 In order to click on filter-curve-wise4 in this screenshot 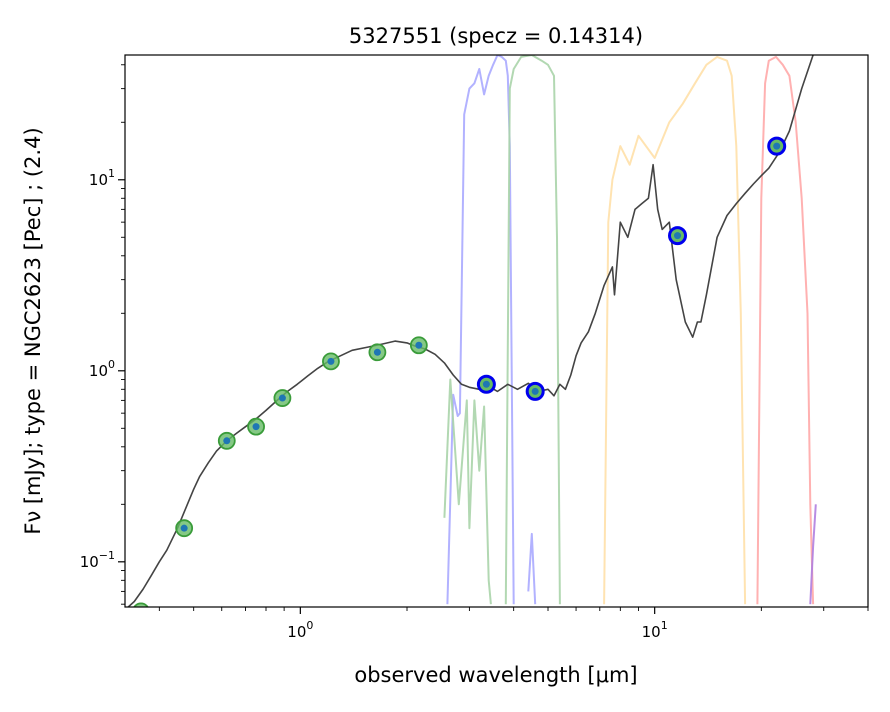, I will do `click(785, 330)`.